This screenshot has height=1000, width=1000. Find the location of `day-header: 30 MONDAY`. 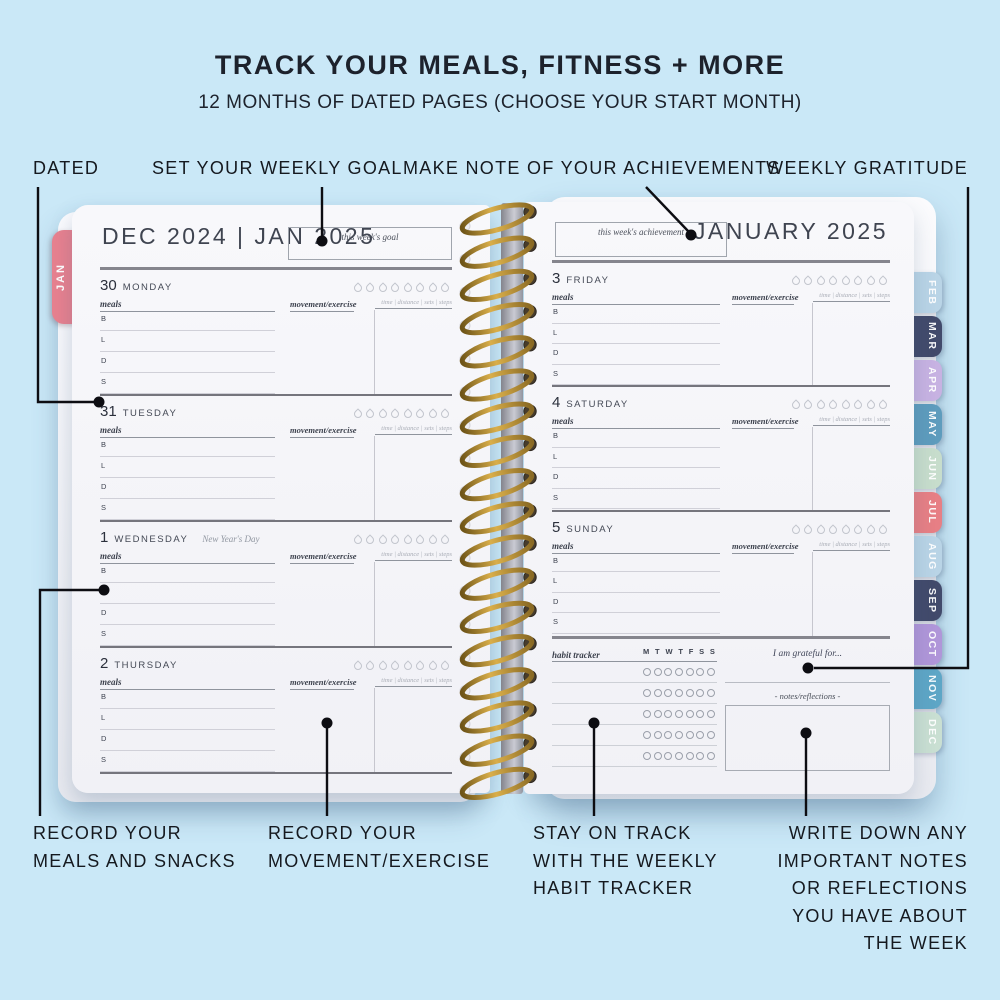

day-header: 30 MONDAY is located at coordinates (276, 284).